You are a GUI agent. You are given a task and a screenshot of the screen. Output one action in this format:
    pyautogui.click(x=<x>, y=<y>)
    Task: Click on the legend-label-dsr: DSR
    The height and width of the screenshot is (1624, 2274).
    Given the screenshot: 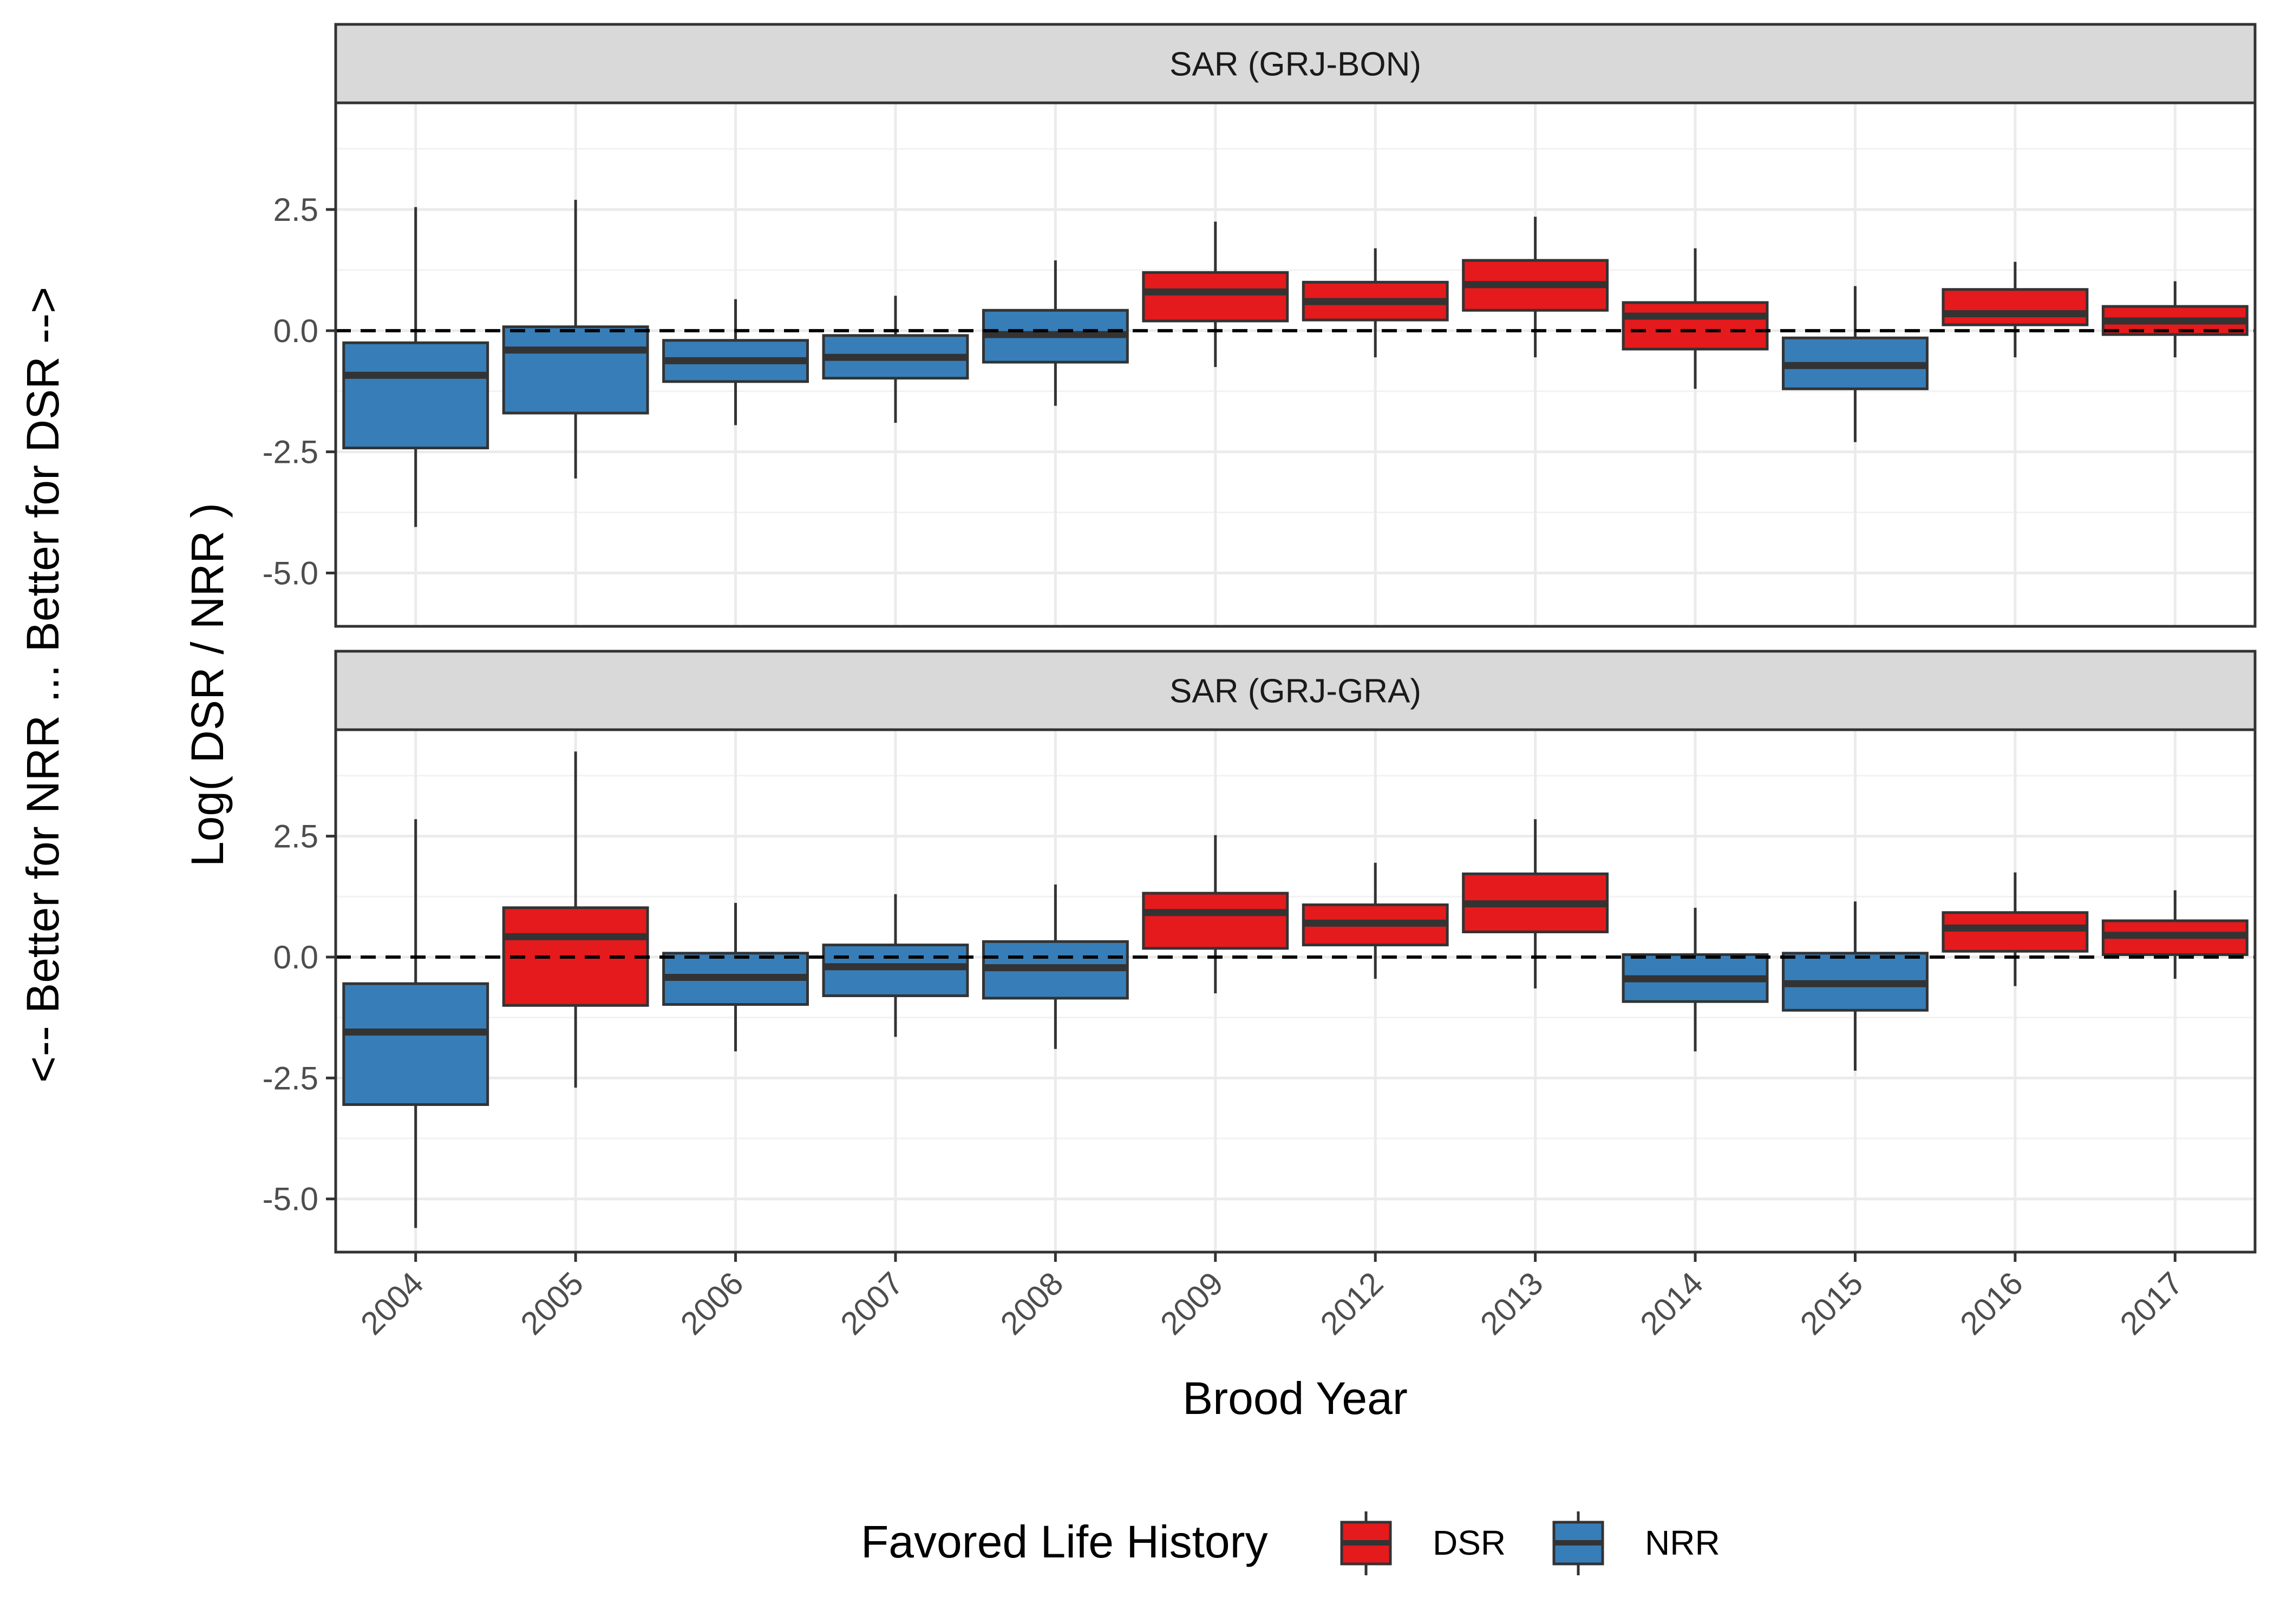 What is the action you would take?
    pyautogui.click(x=1470, y=1542)
    